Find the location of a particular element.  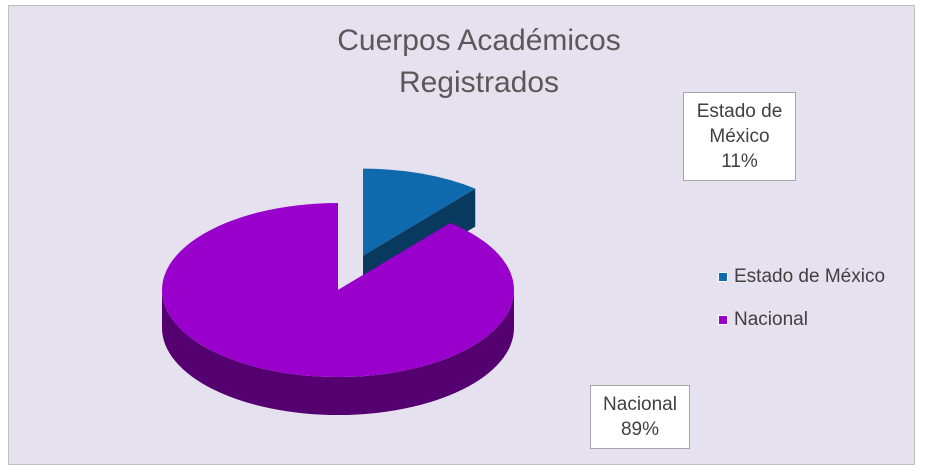

legend-label: Estado de México is located at coordinates (810, 276).